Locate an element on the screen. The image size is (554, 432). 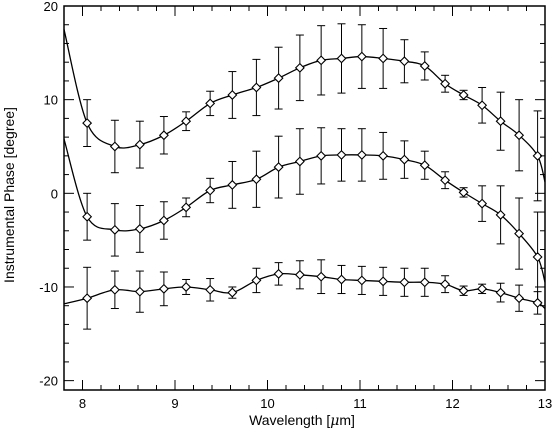
x-tick-label: 12 is located at coordinates (452, 403).